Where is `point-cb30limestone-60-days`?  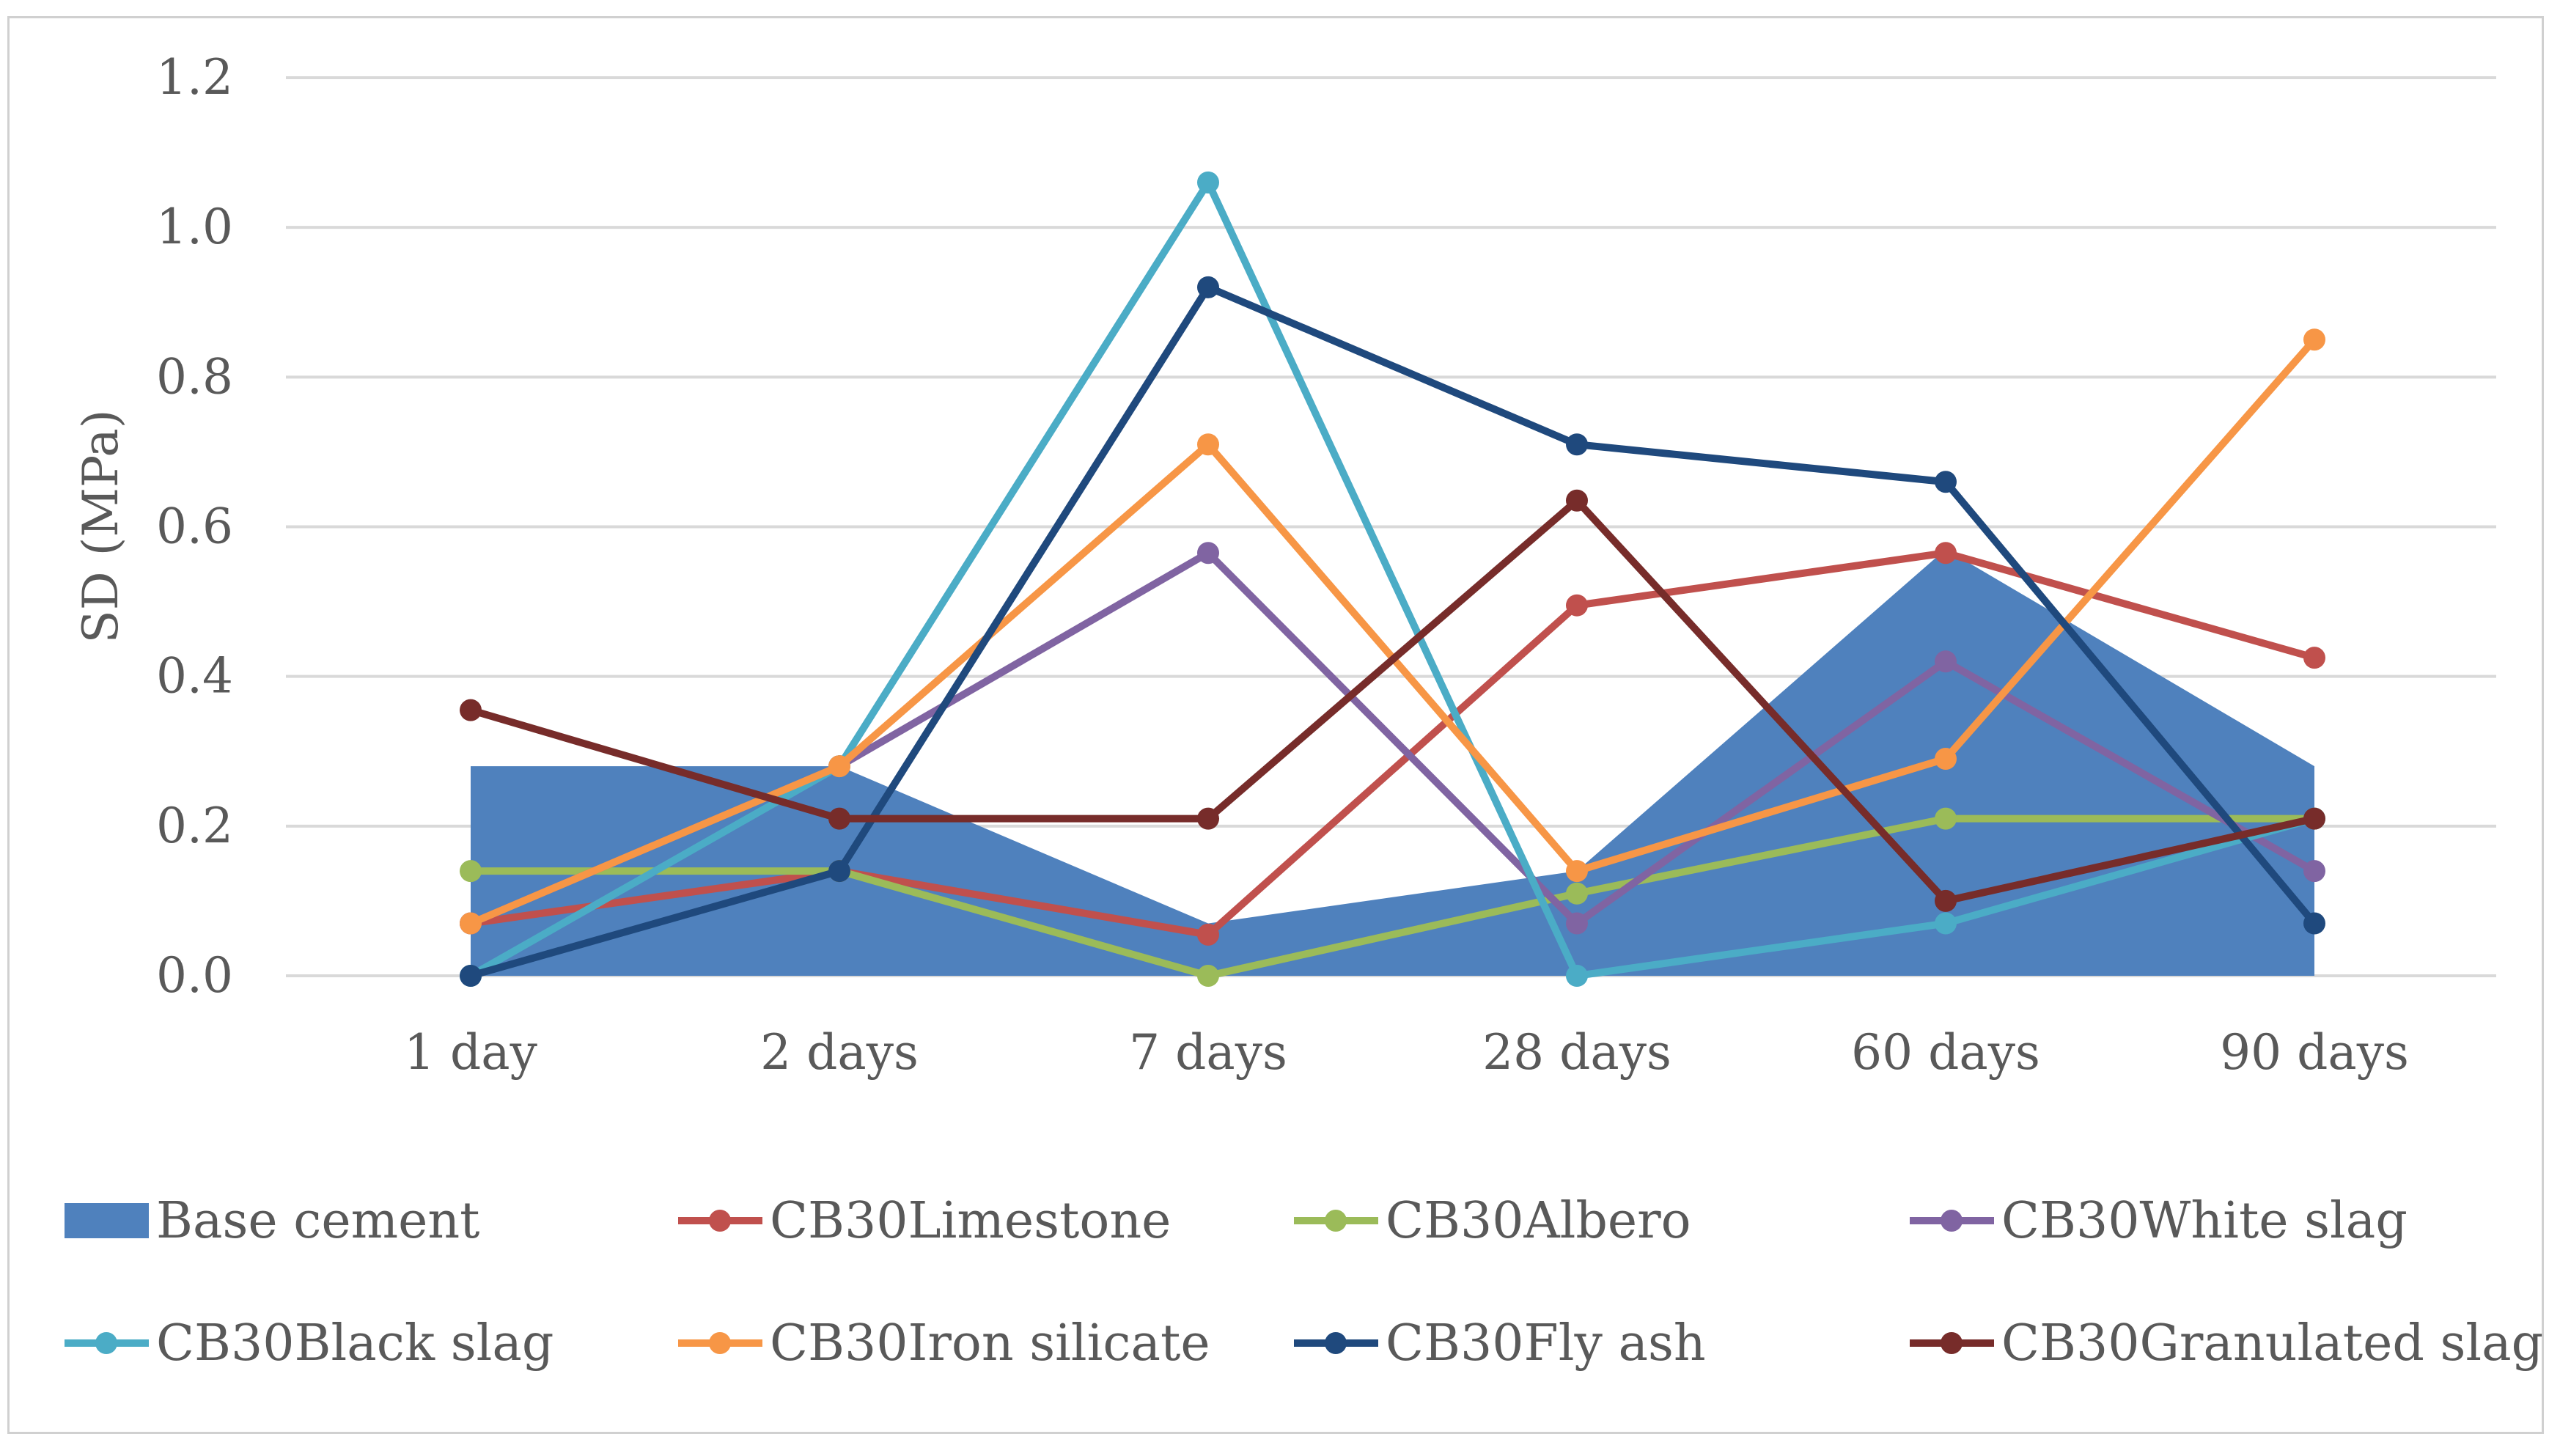 point-cb30limestone-60-days is located at coordinates (1946, 553).